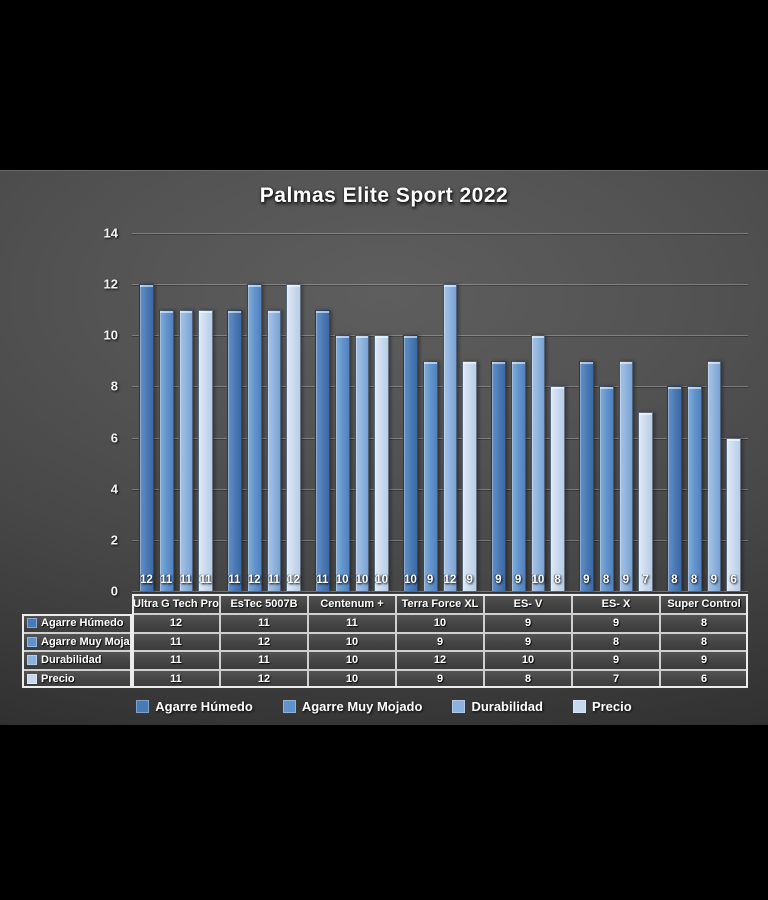 The image size is (768, 900). Describe the element at coordinates (204, 706) in the screenshot. I see `legend-label: Agarre Húmedo` at that location.